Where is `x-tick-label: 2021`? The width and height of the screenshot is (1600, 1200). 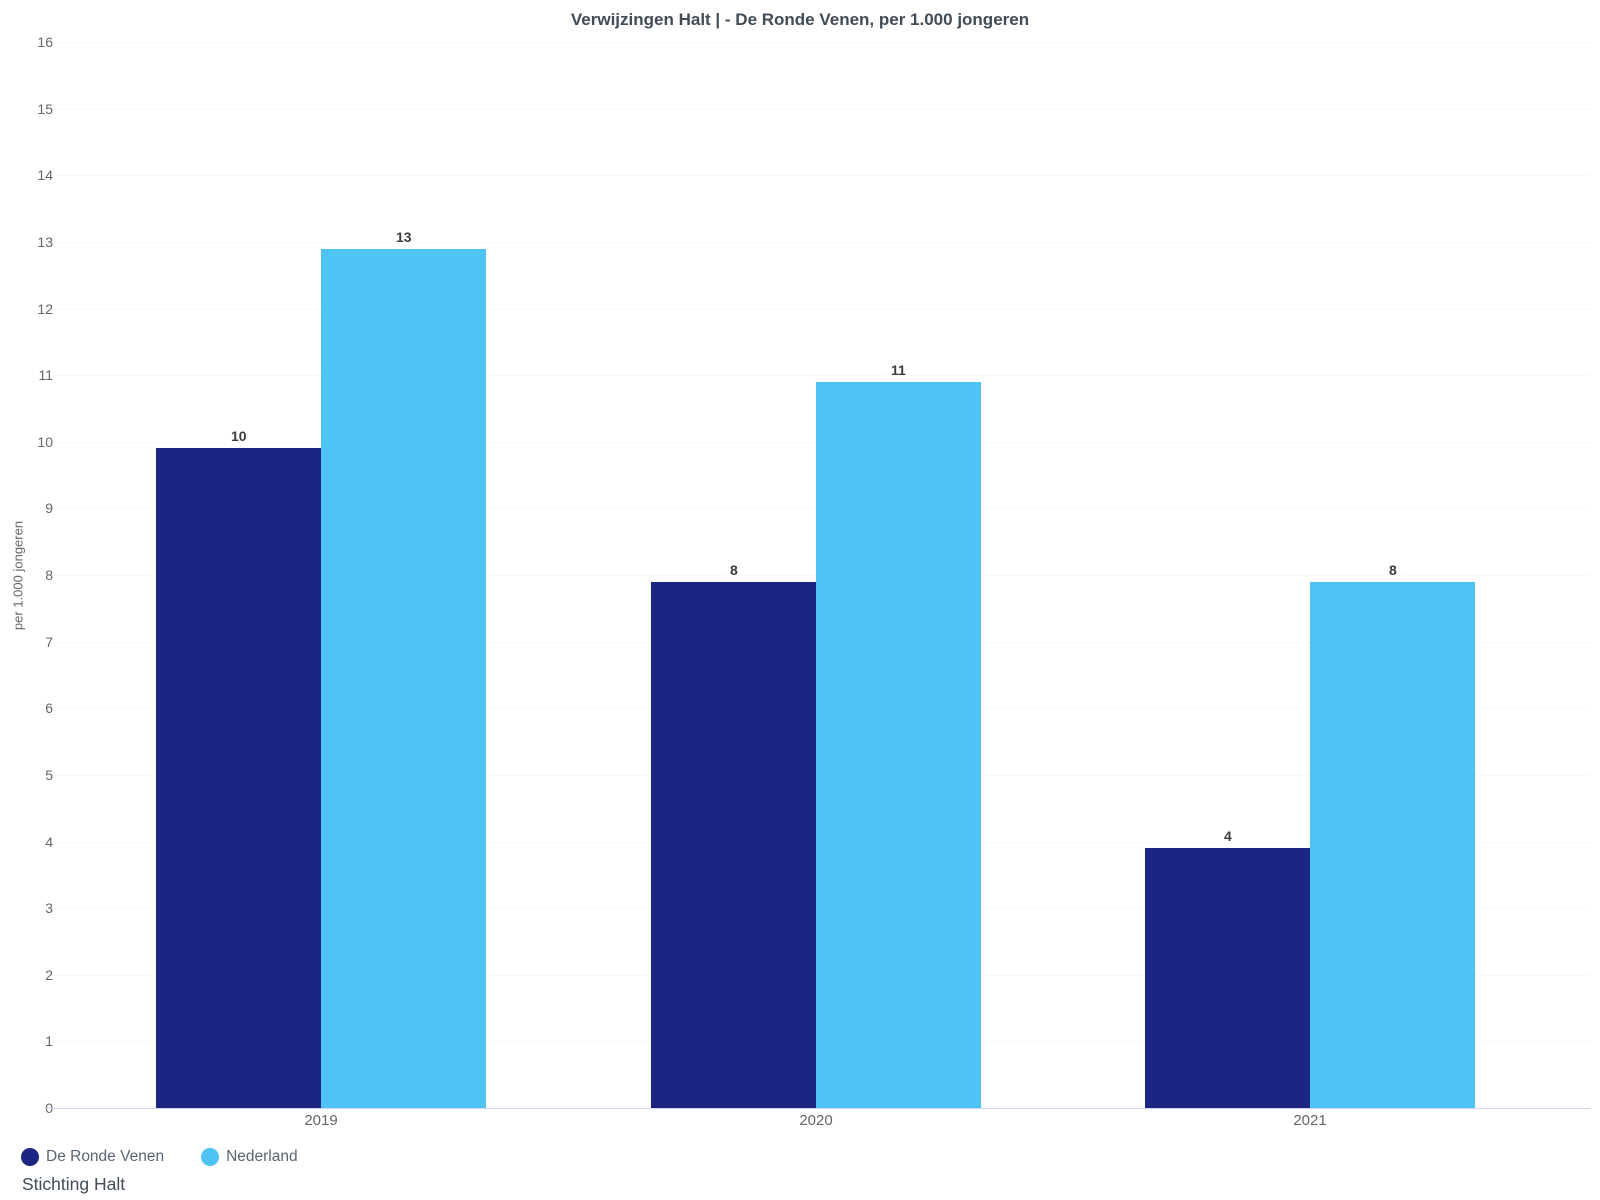
x-tick-label: 2021 is located at coordinates (1310, 1120).